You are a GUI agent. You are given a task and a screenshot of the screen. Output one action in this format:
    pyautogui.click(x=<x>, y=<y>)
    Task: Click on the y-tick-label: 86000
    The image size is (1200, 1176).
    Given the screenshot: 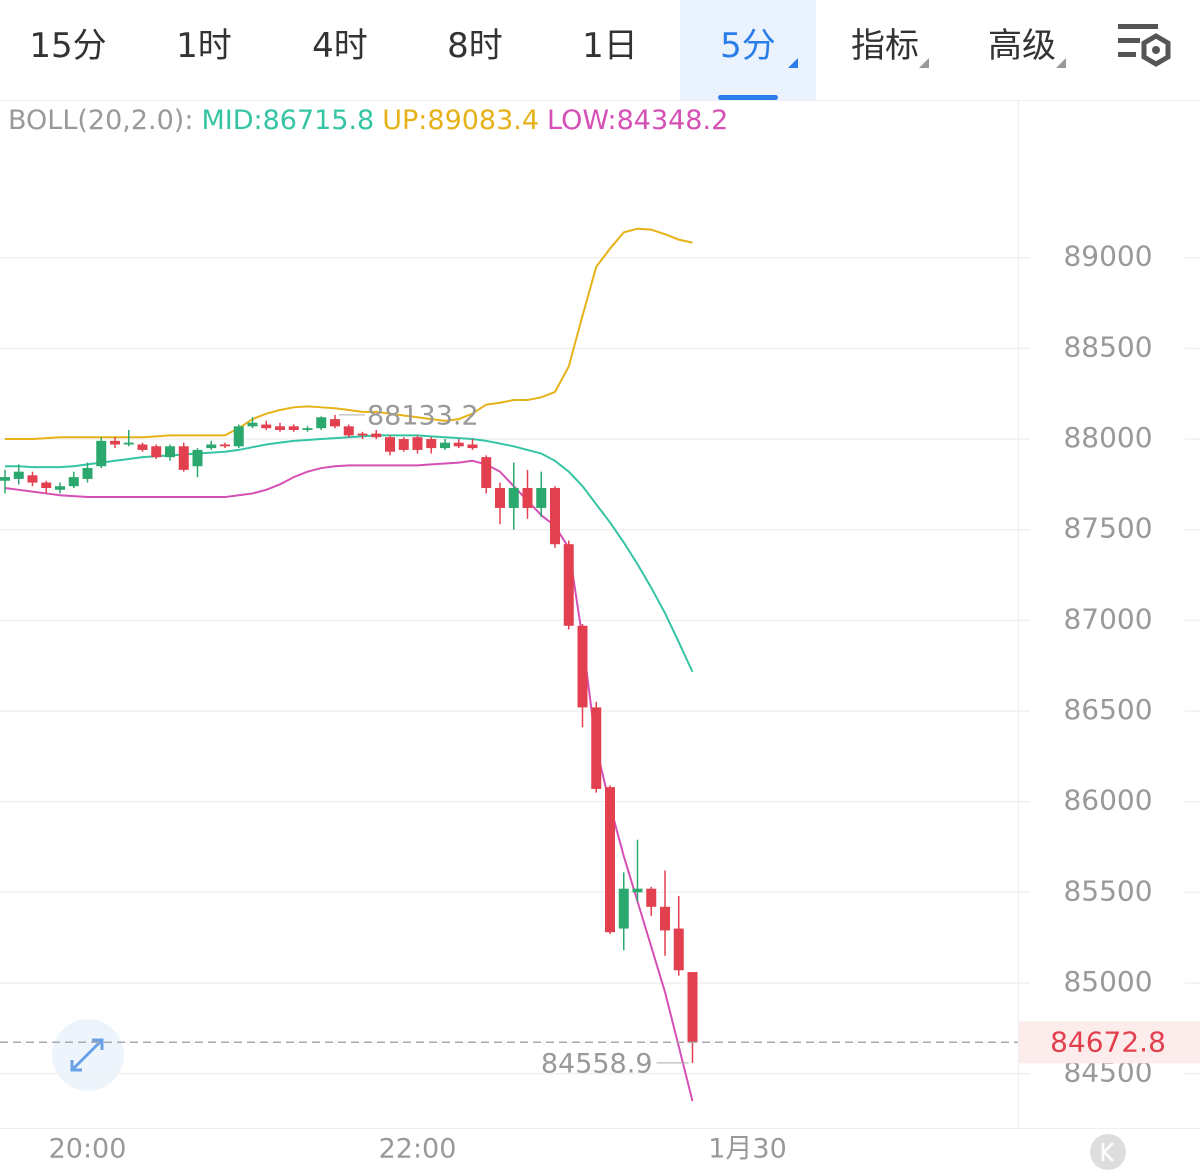 What is the action you would take?
    pyautogui.click(x=1107, y=800)
    